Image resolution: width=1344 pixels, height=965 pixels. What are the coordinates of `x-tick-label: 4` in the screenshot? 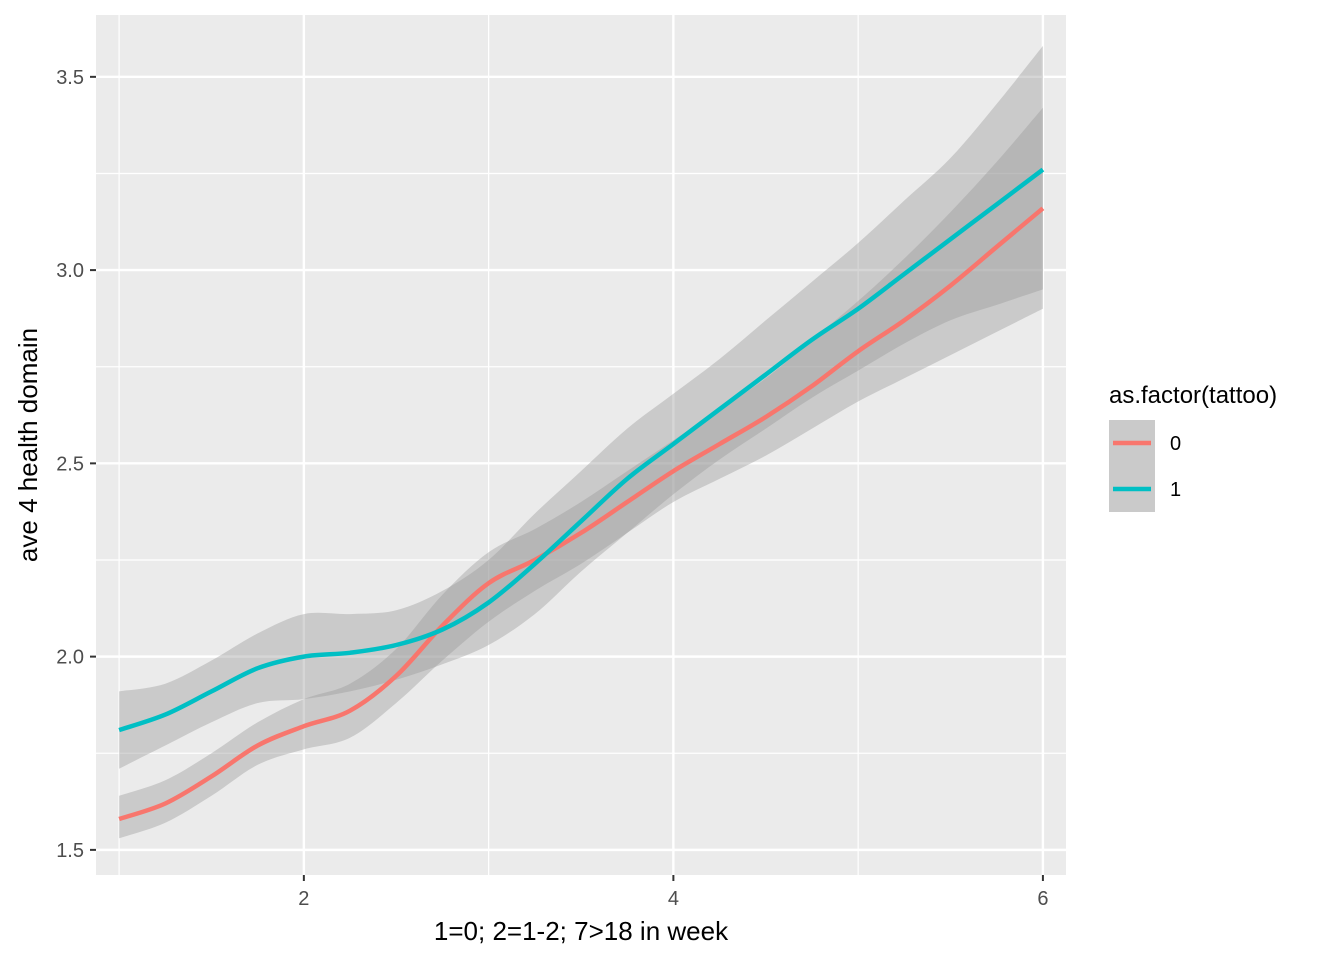 It's located at (673, 899).